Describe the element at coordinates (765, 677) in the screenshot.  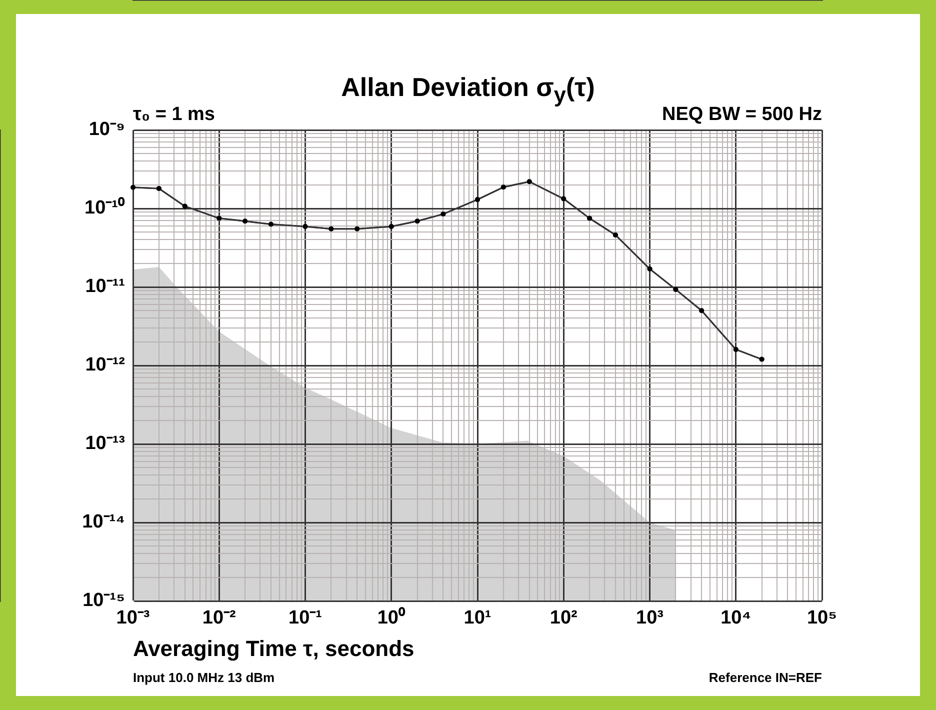
I see `text: Reference IN=REF` at that location.